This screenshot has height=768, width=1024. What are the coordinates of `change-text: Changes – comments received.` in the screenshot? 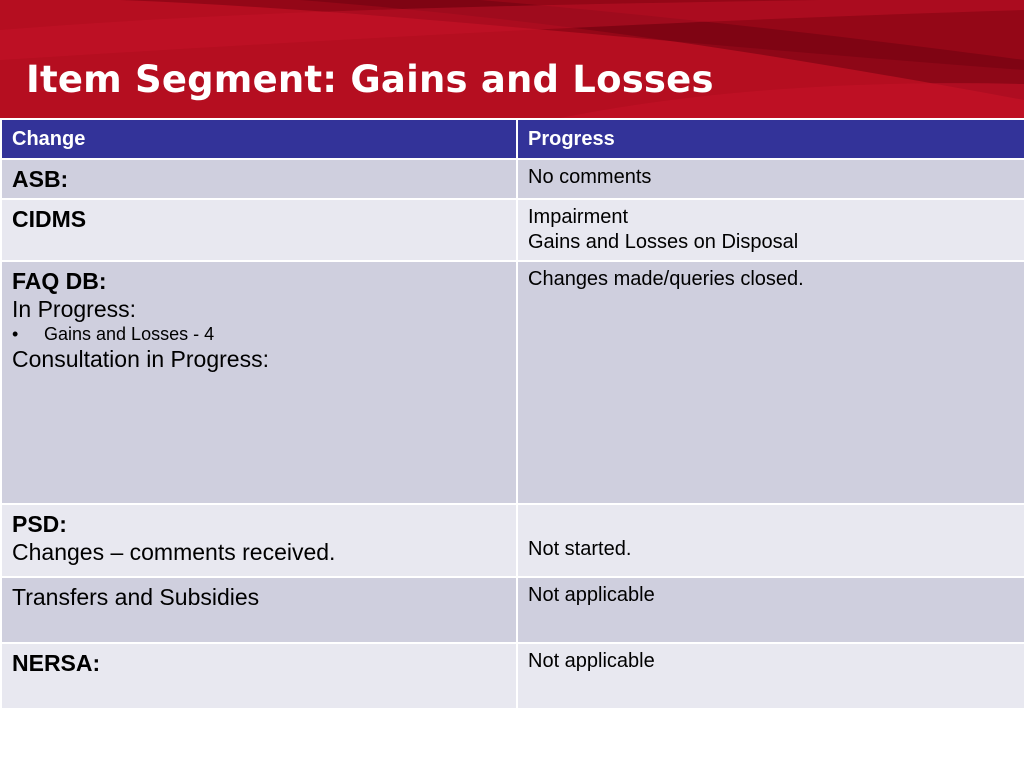 It's located at (174, 552).